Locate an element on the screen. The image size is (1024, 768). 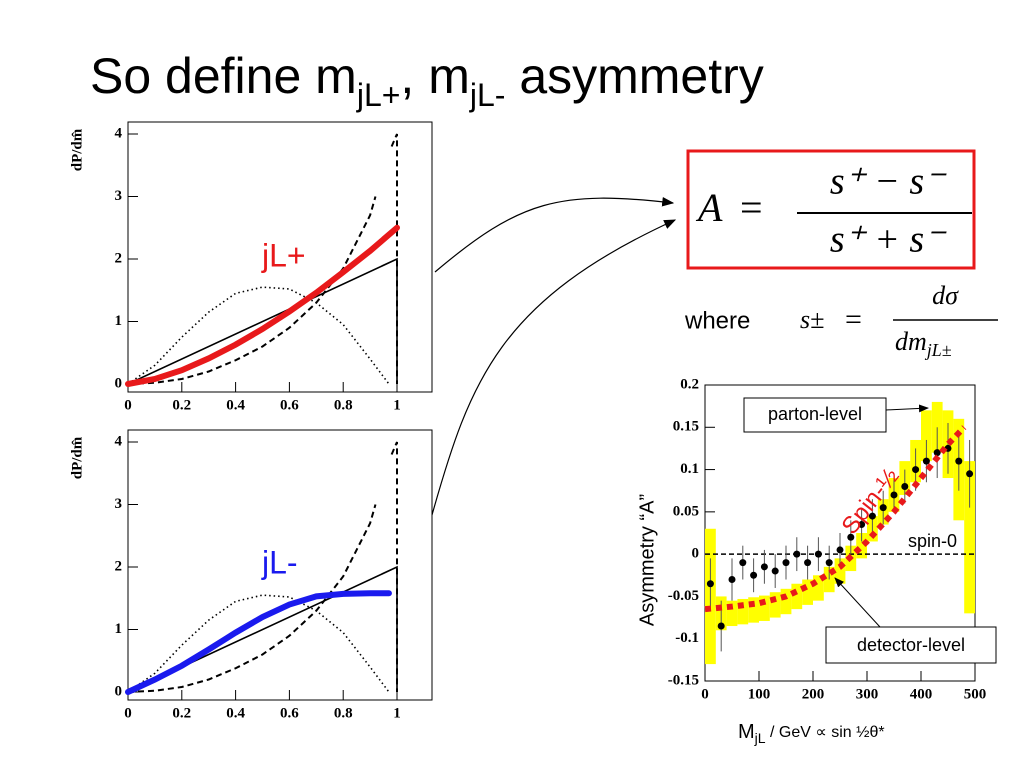
s-num: dσ is located at coordinates (945, 295).